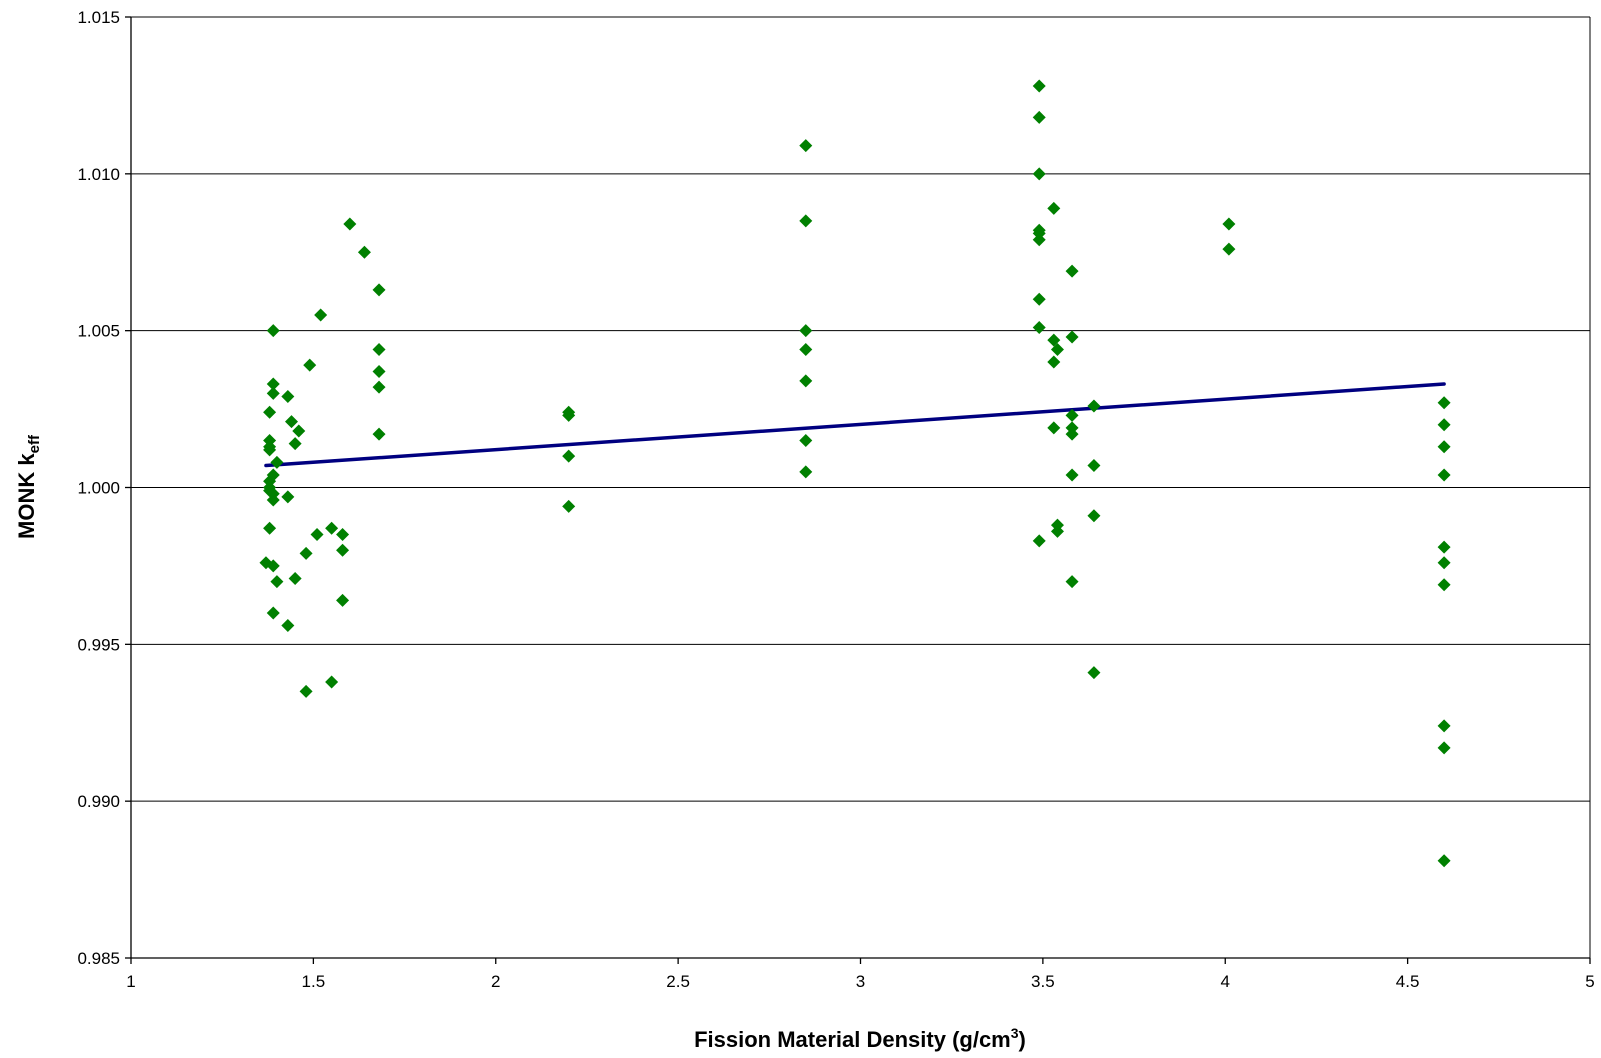 The image size is (1601, 1058). I want to click on x-tick-label: 2, so click(495, 981).